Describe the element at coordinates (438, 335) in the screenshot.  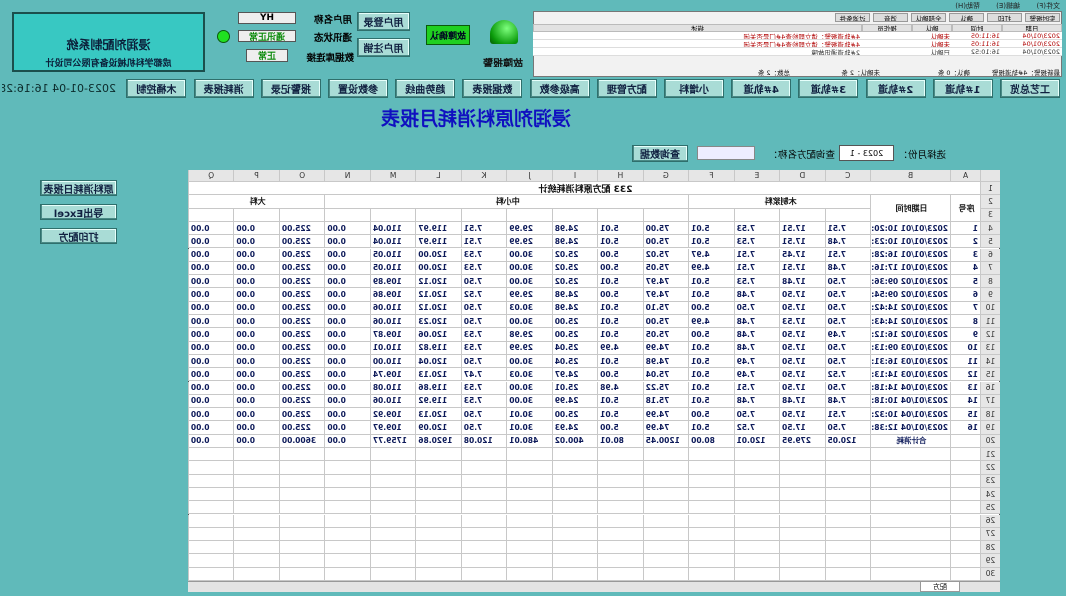
I see `data-cell: 120.06` at that location.